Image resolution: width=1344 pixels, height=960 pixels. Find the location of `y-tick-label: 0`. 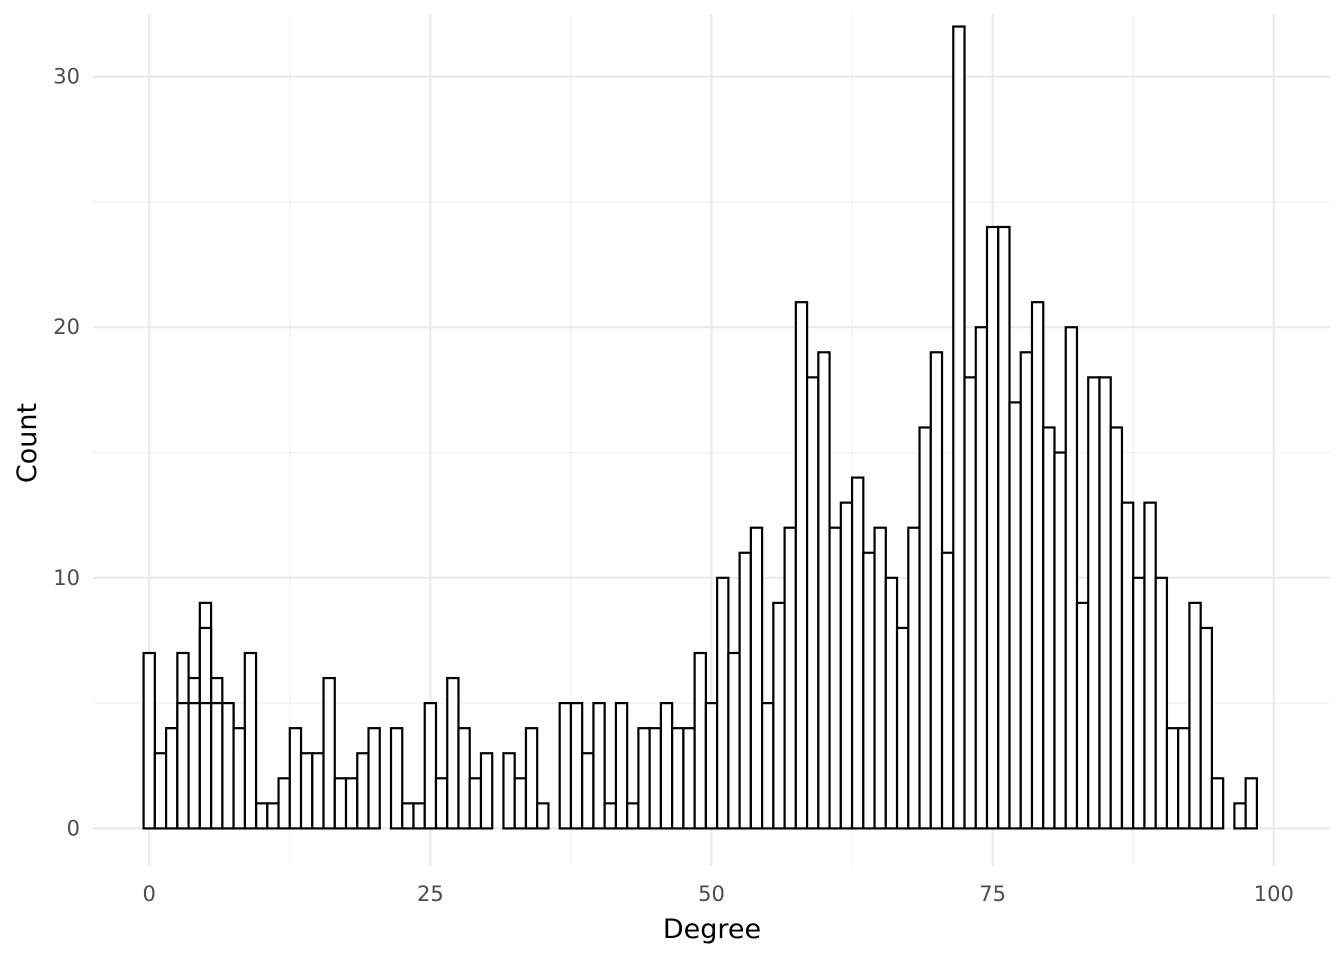

y-tick-label: 0 is located at coordinates (73, 828).